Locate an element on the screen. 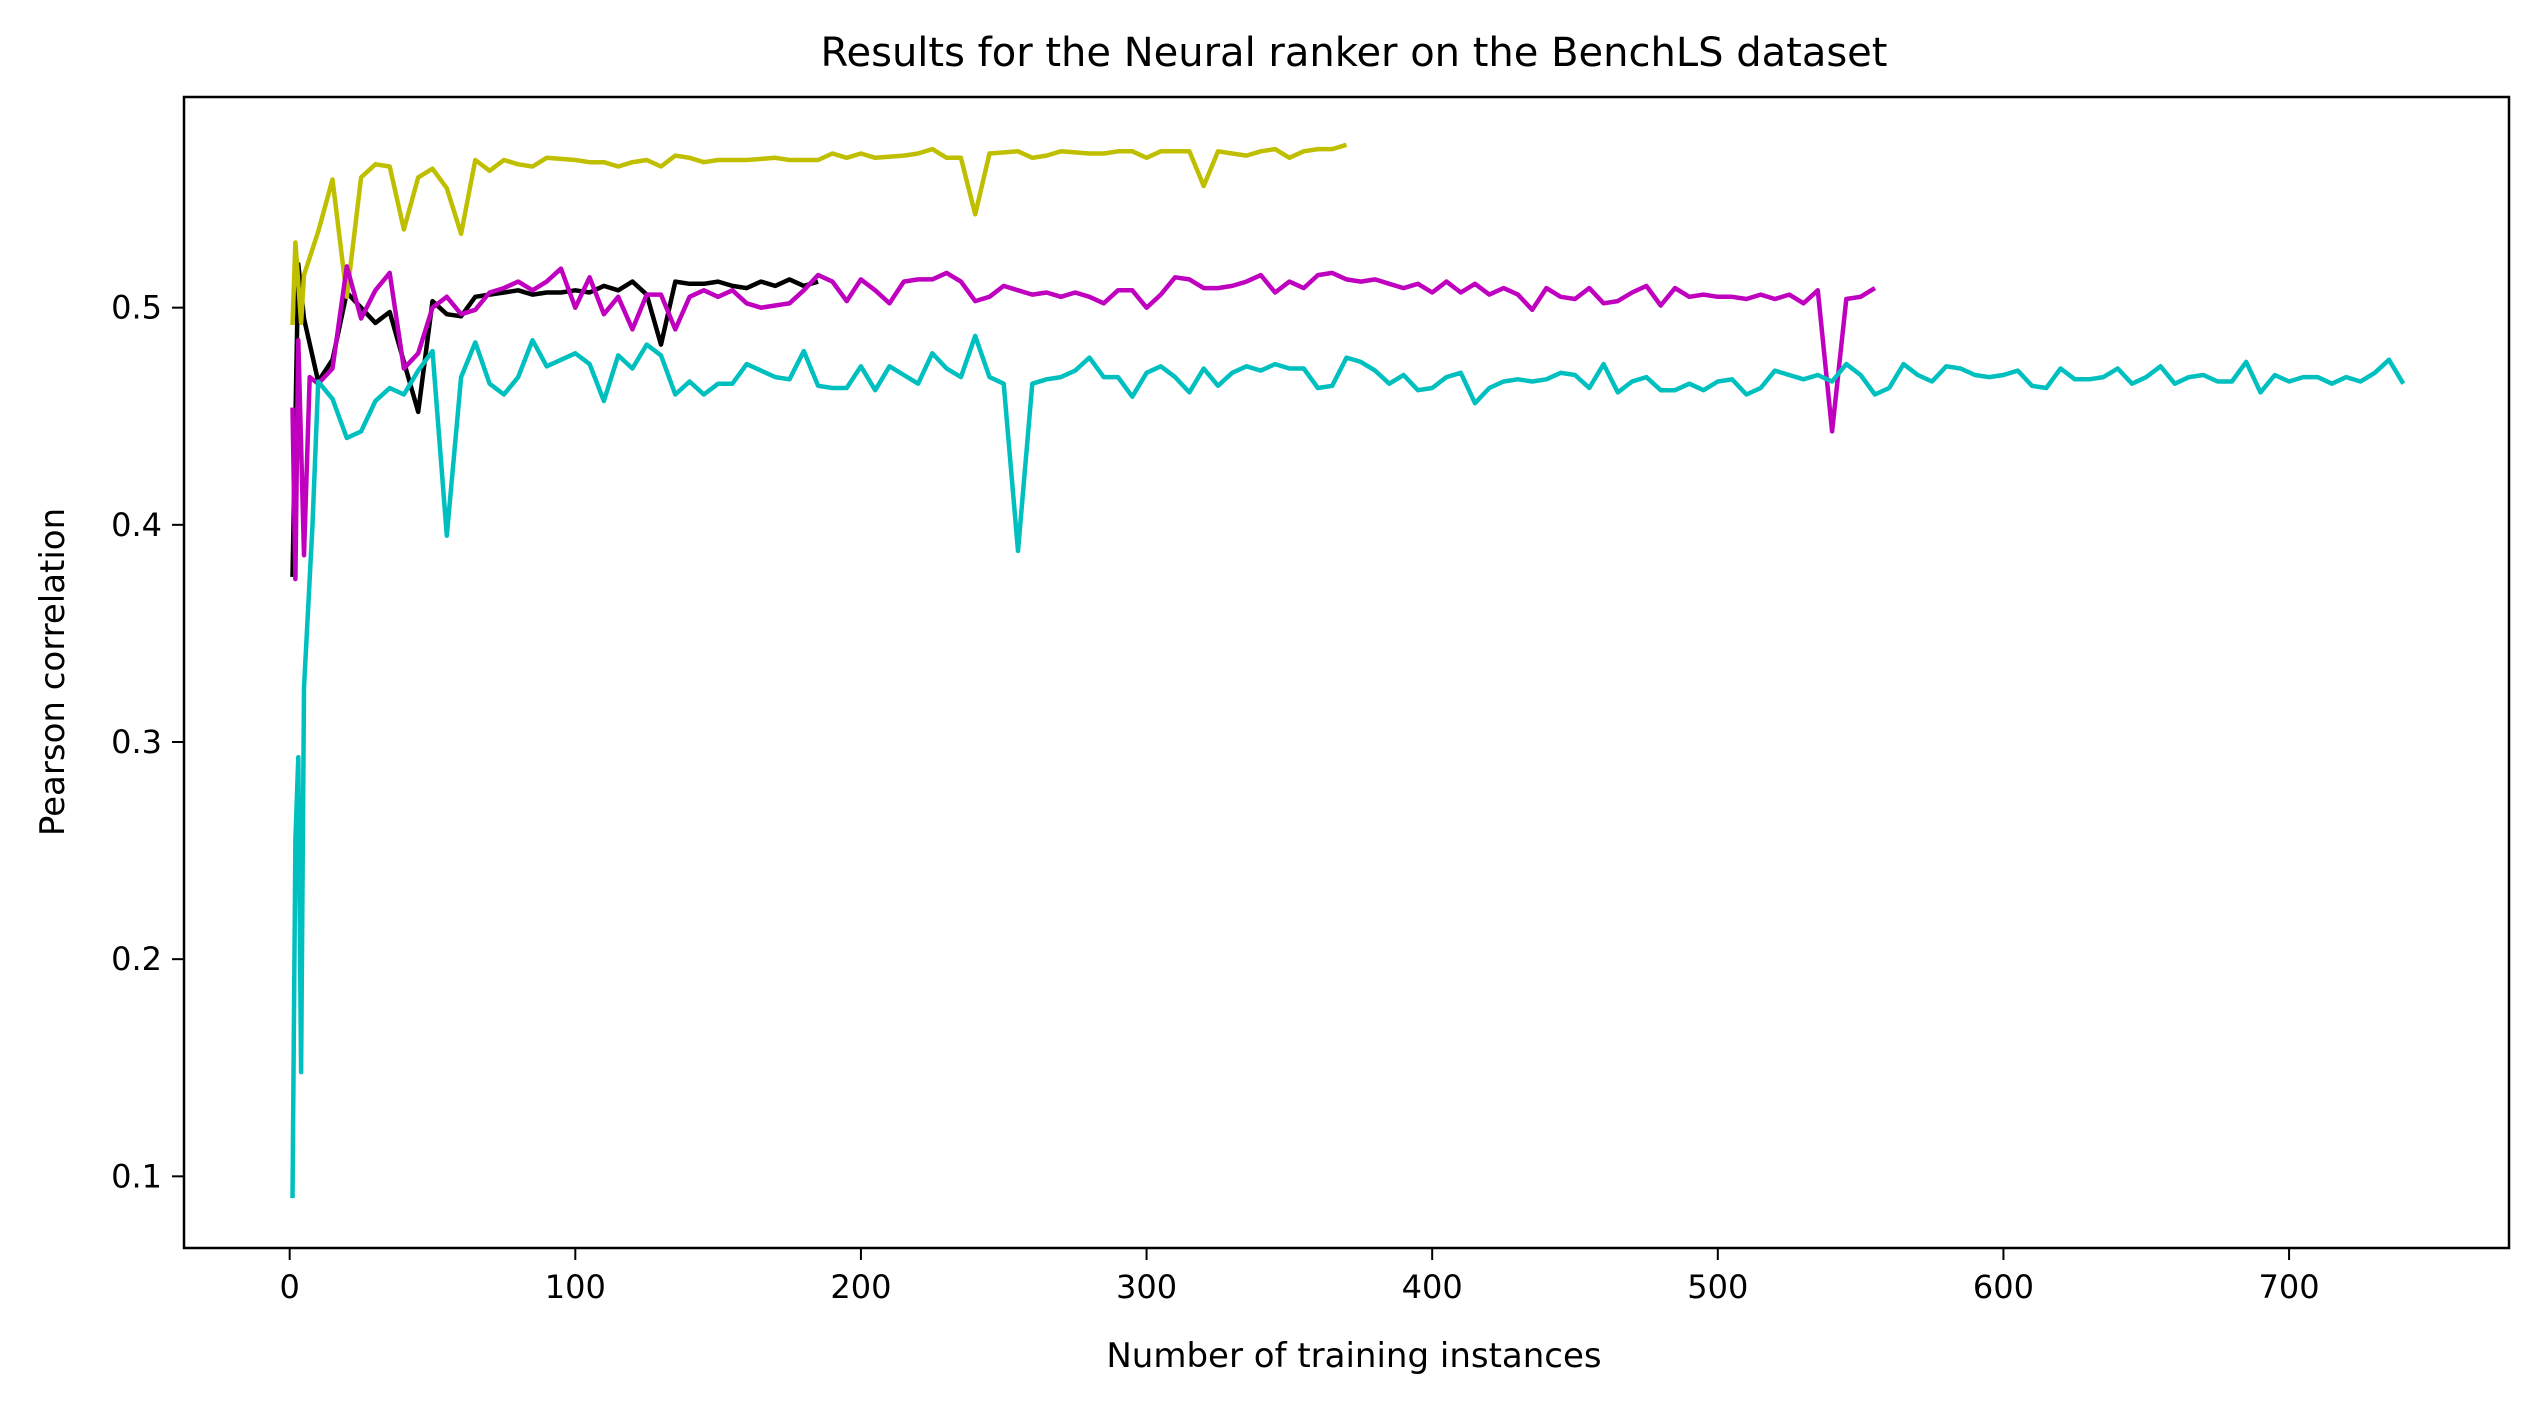 The height and width of the screenshot is (1407, 2542). x-axis-label: Number of training instances is located at coordinates (1353, 1356).